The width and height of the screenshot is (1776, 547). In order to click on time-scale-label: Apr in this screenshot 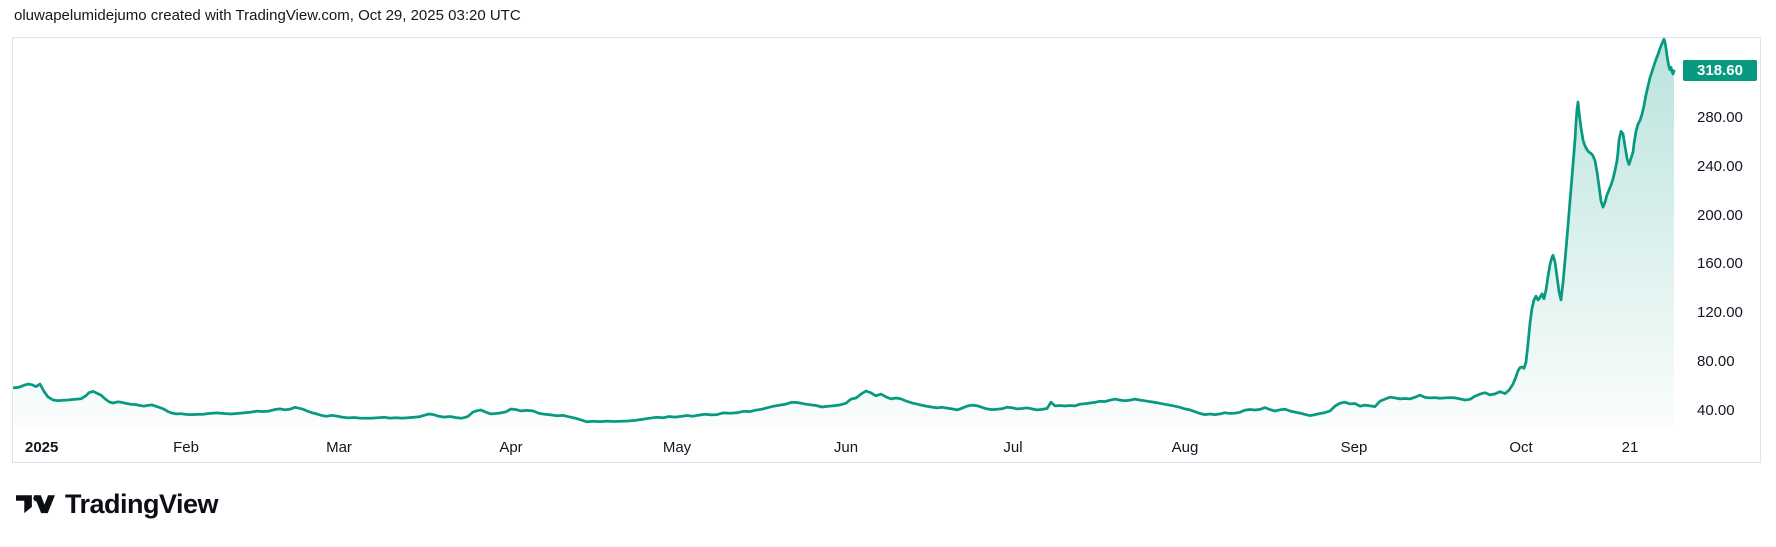, I will do `click(511, 447)`.